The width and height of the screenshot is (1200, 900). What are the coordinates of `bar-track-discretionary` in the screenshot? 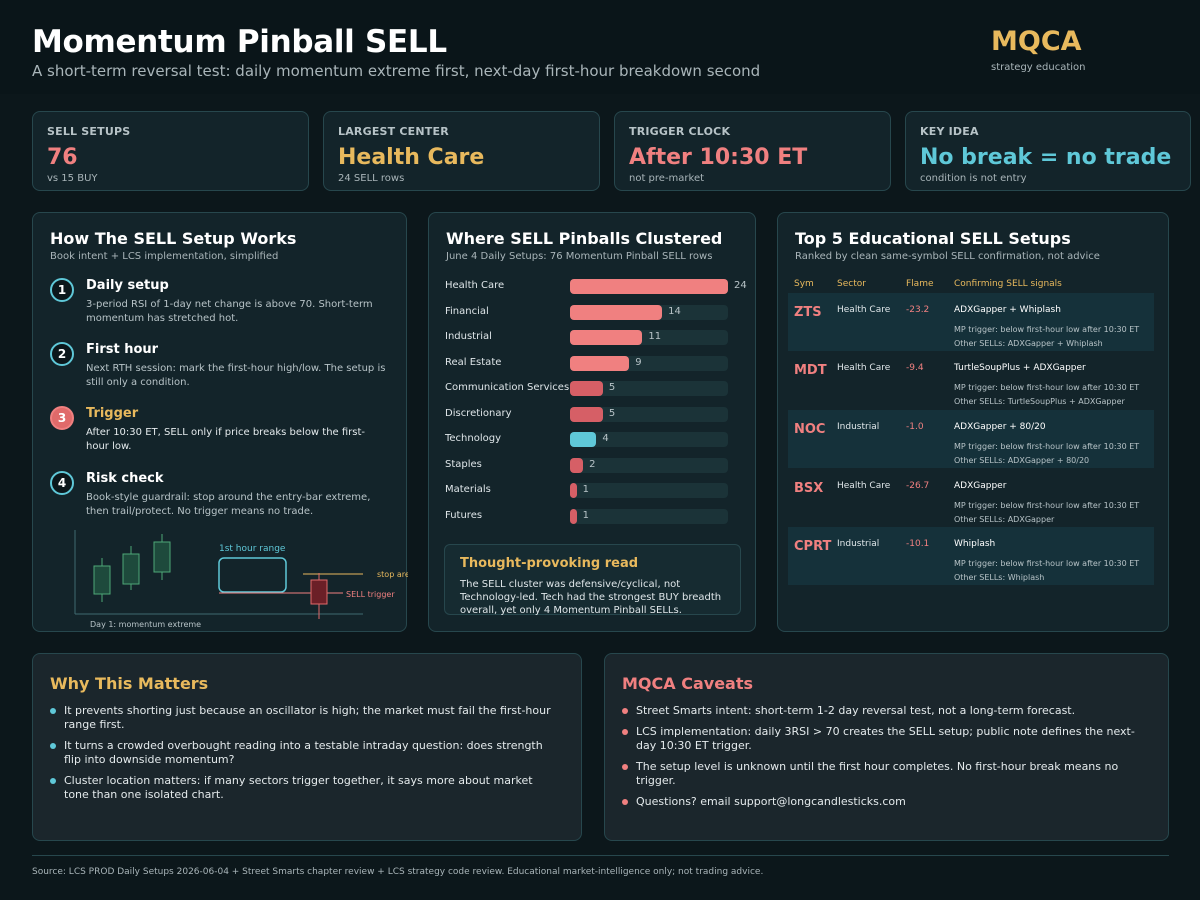 It's located at (649, 414).